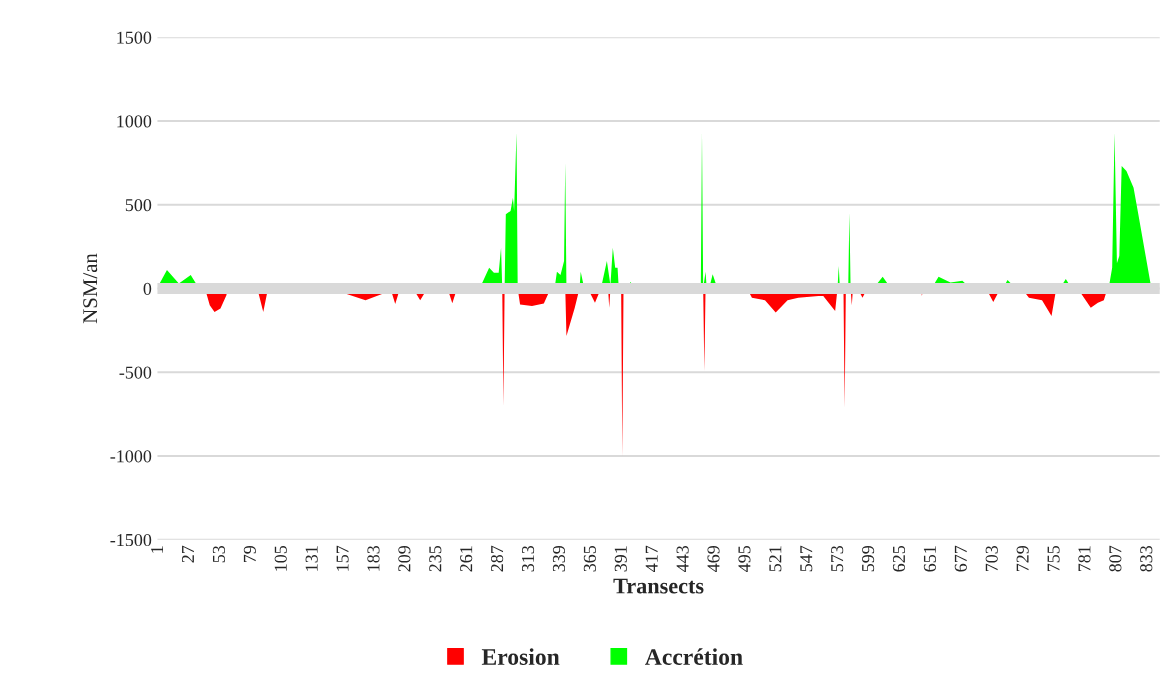  Describe the element at coordinates (134, 37) in the screenshot. I see `y-tick-label: 1500` at that location.